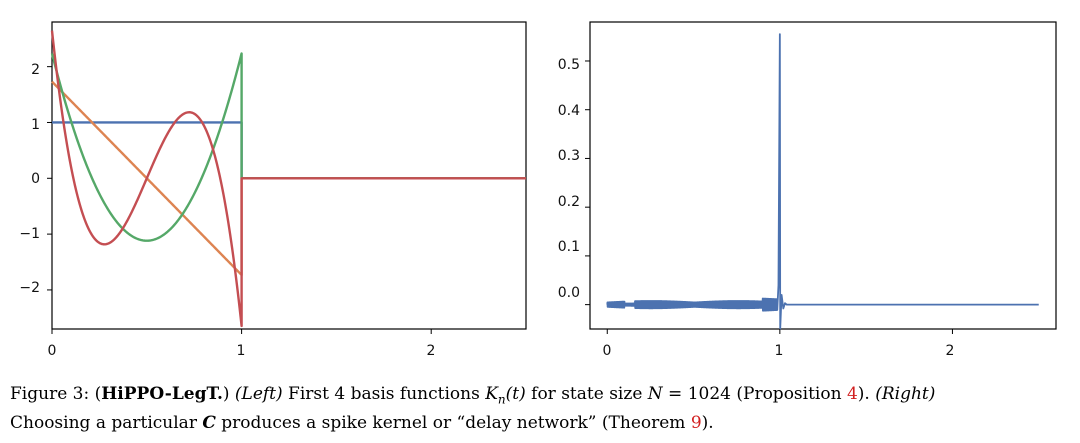  What do you see at coordinates (779, 351) in the screenshot?
I see `right-x-tick-label: 1` at bounding box center [779, 351].